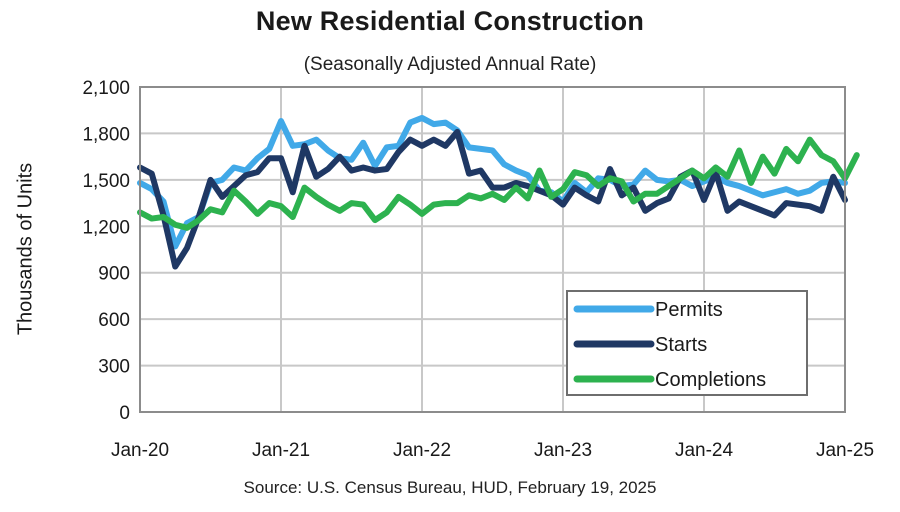  I want to click on chart-subtitle: (Seasonally Adjusted Annual Rate), so click(450, 64).